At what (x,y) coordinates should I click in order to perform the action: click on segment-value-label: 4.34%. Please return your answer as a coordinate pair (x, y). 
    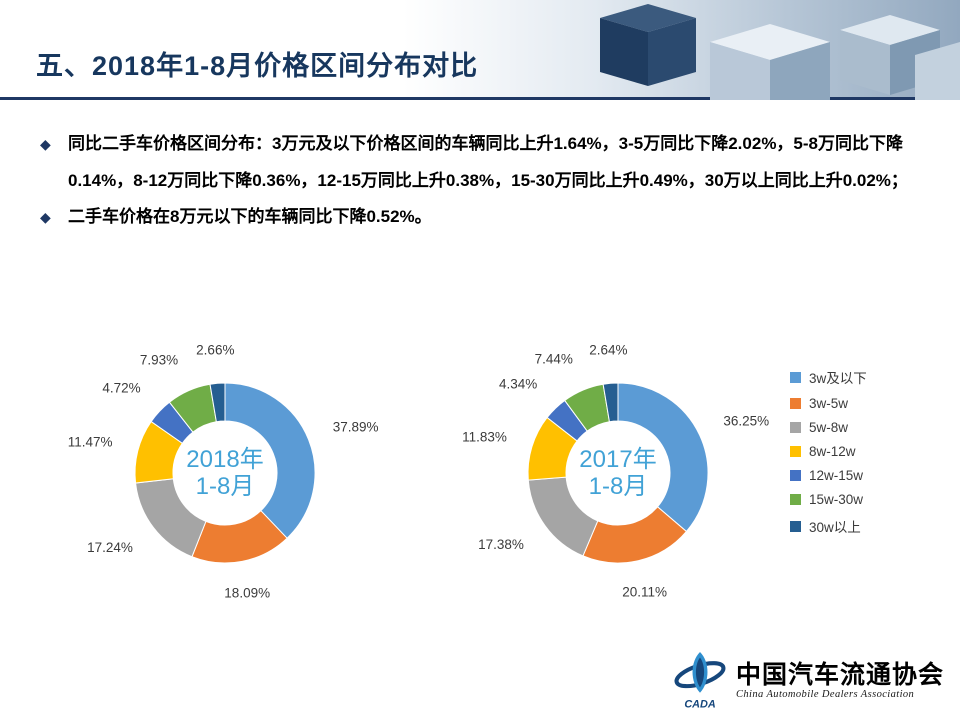
    Looking at the image, I should click on (518, 384).